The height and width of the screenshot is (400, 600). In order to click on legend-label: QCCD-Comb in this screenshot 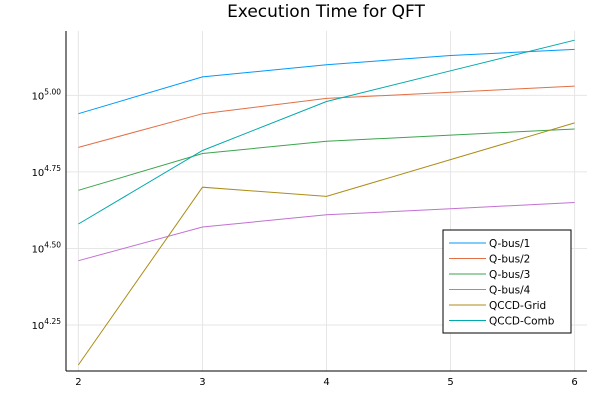, I will do `click(522, 322)`.